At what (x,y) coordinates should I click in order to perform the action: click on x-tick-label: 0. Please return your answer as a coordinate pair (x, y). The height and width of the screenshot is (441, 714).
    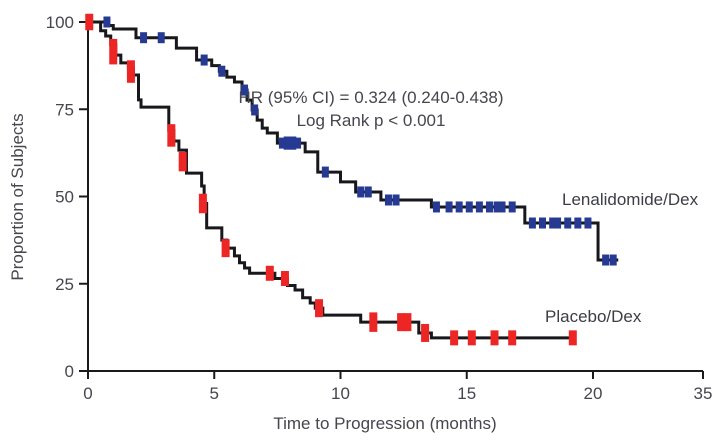
    Looking at the image, I should click on (87, 393).